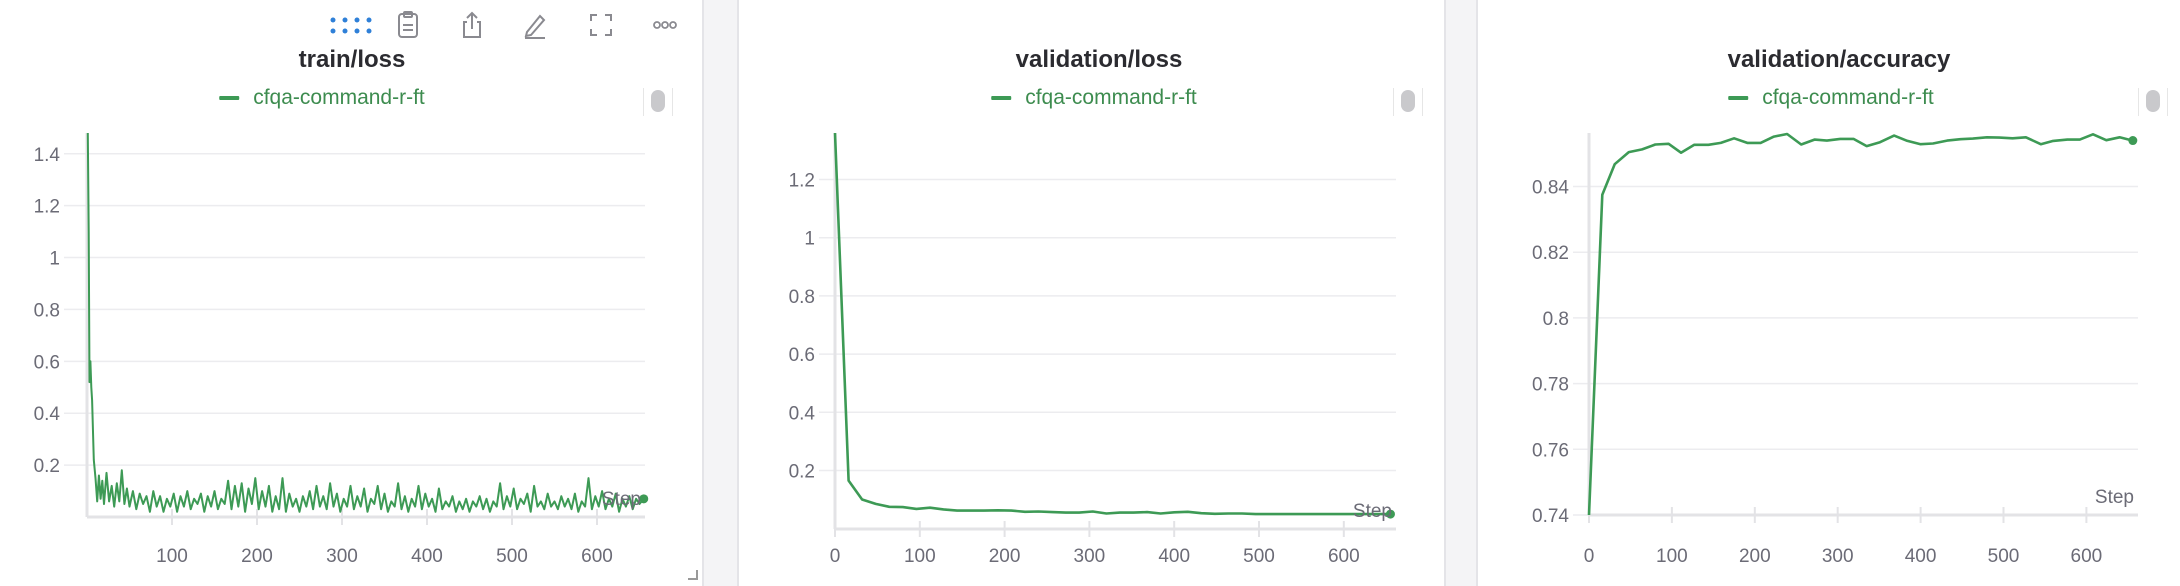  What do you see at coordinates (352, 59) in the screenshot?
I see `chart-title: train/loss` at bounding box center [352, 59].